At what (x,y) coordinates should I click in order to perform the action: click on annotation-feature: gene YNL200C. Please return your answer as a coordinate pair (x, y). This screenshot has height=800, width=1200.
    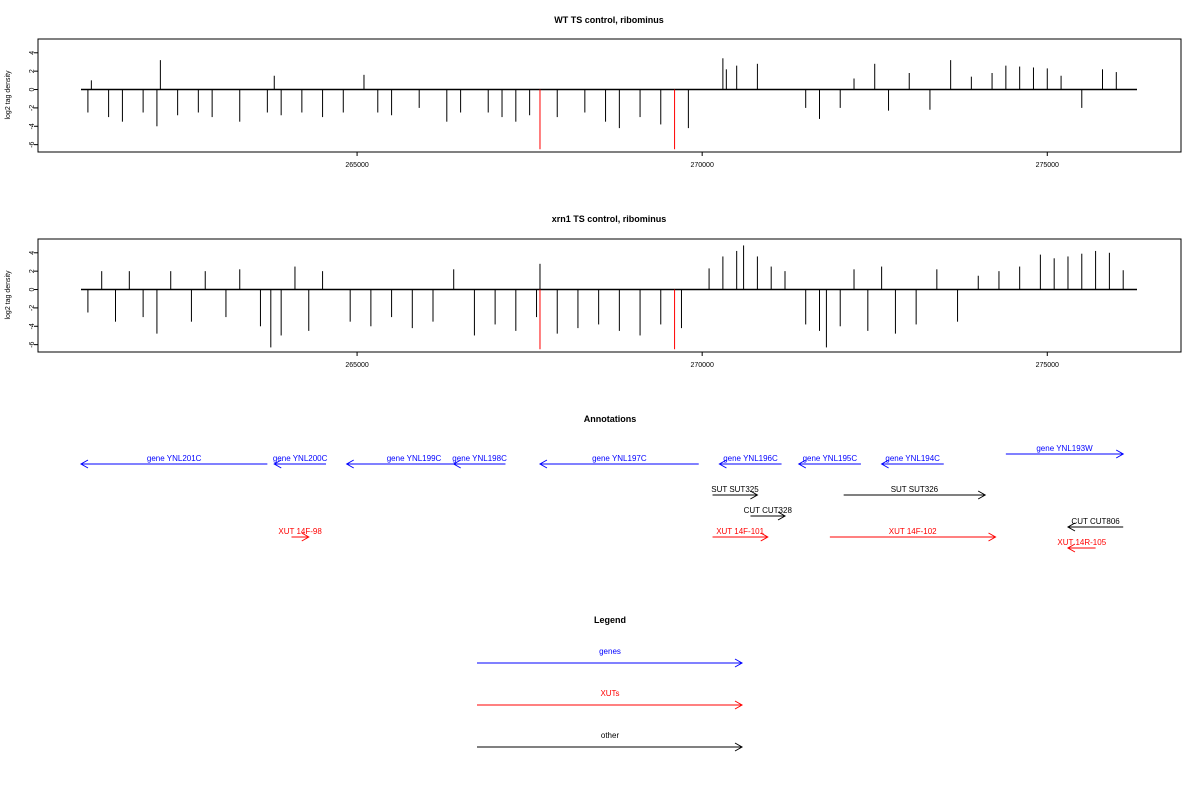
    Looking at the image, I should click on (300, 461).